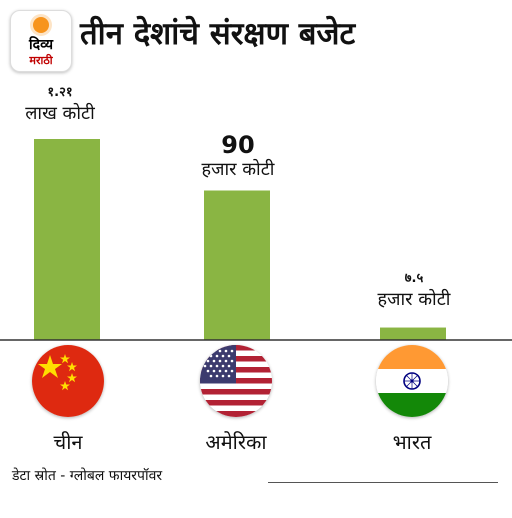 The height and width of the screenshot is (518, 512). What do you see at coordinates (87, 476) in the screenshot?
I see `data-source-note: डेटा स्रोत - ग्लोबल फायरपॉवर` at bounding box center [87, 476].